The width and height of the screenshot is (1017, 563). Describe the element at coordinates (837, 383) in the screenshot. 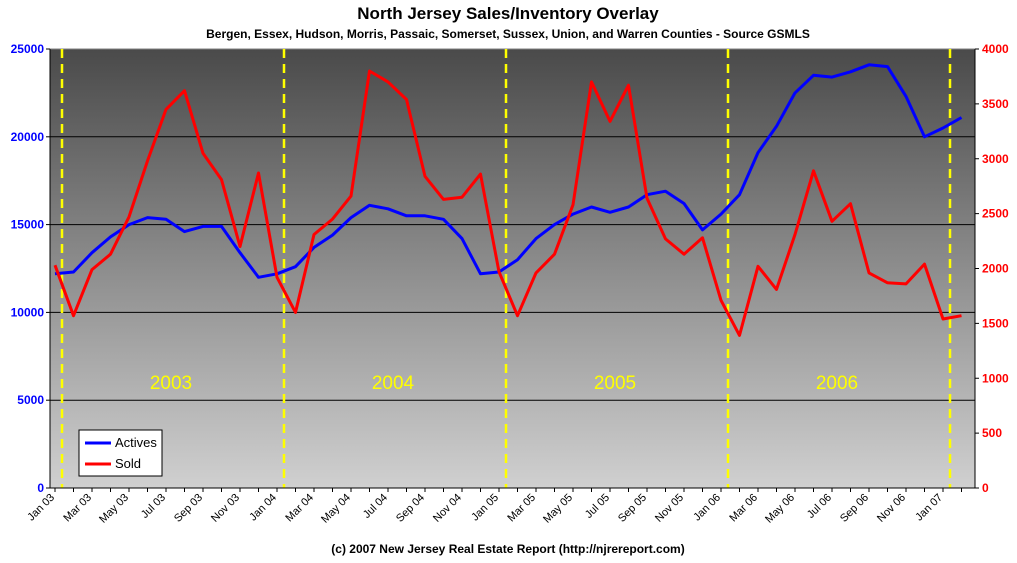

I see `year-label: 2006` at that location.